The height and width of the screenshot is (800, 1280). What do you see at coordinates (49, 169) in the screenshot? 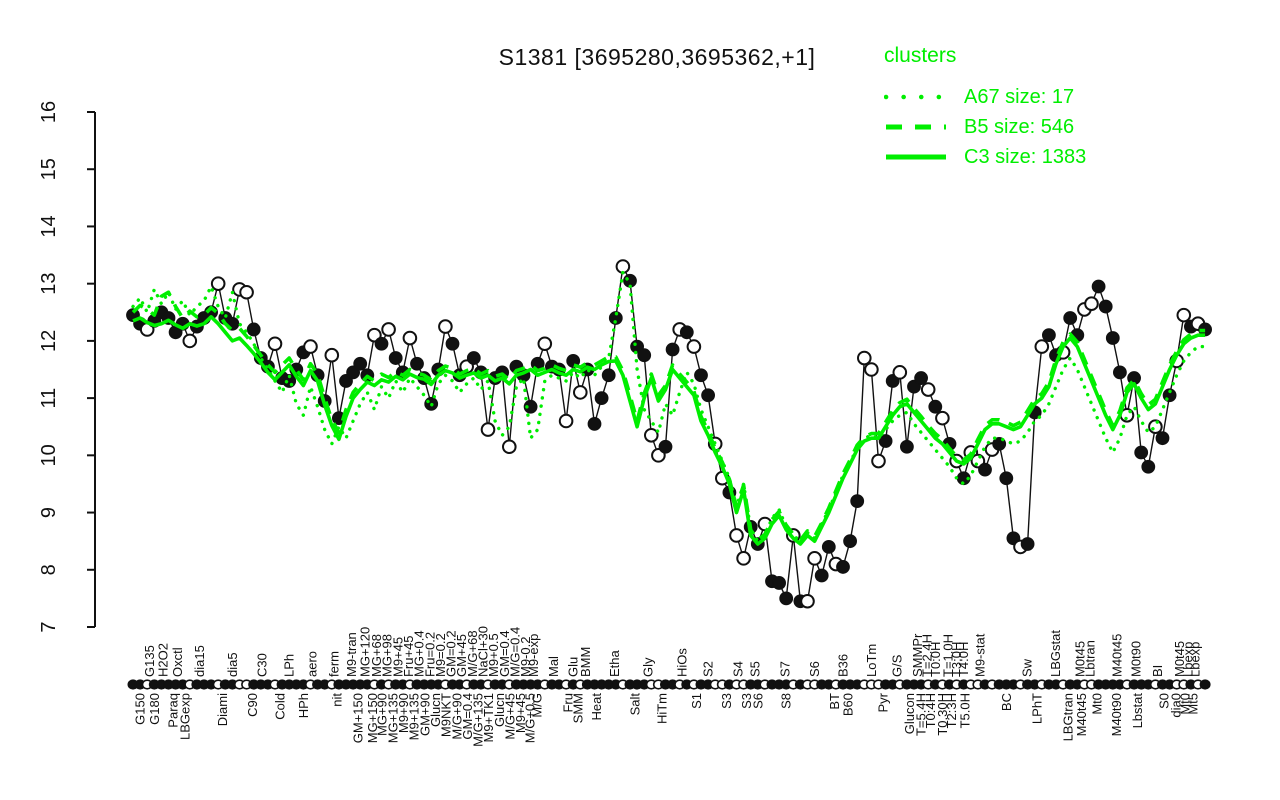
I see `y-tick-label: 15` at bounding box center [49, 169].